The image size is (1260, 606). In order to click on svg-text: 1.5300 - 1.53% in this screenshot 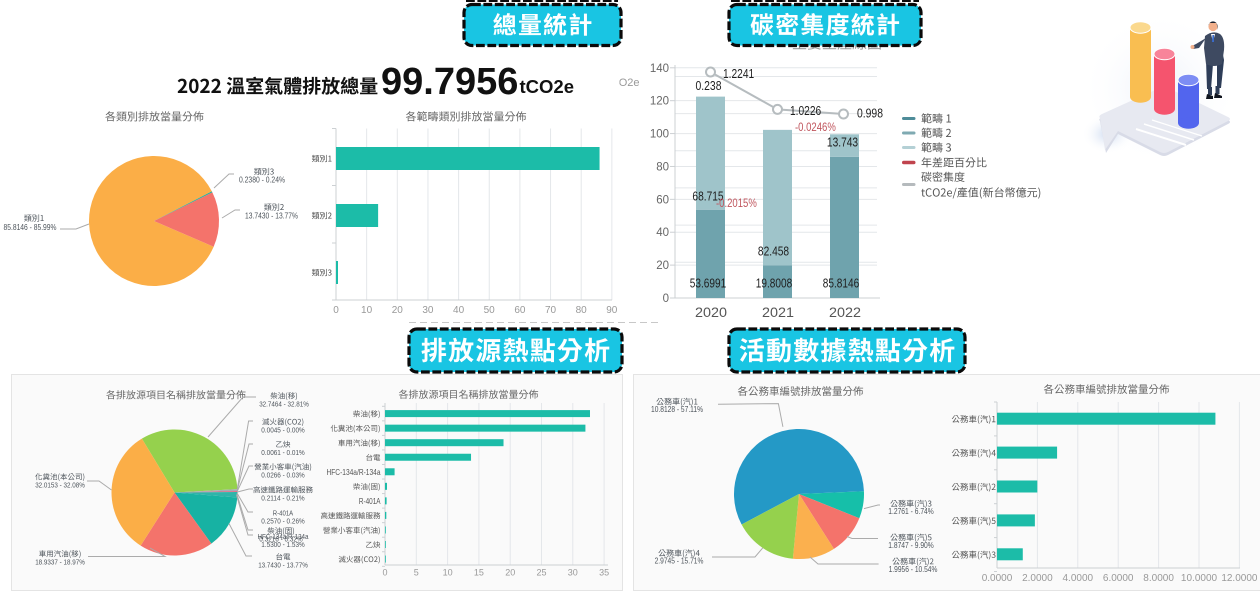, I will do `click(283, 544)`.